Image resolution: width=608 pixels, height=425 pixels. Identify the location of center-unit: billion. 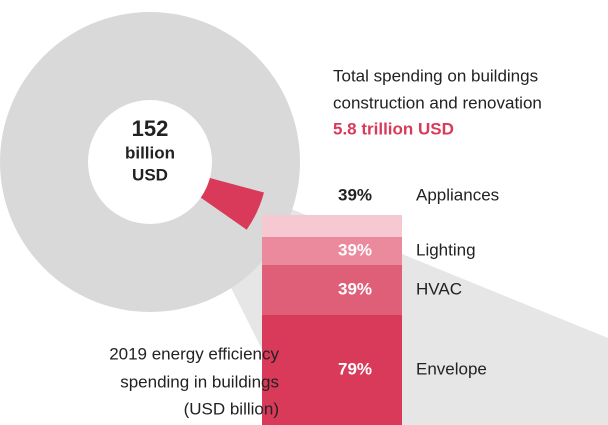
(150, 152).